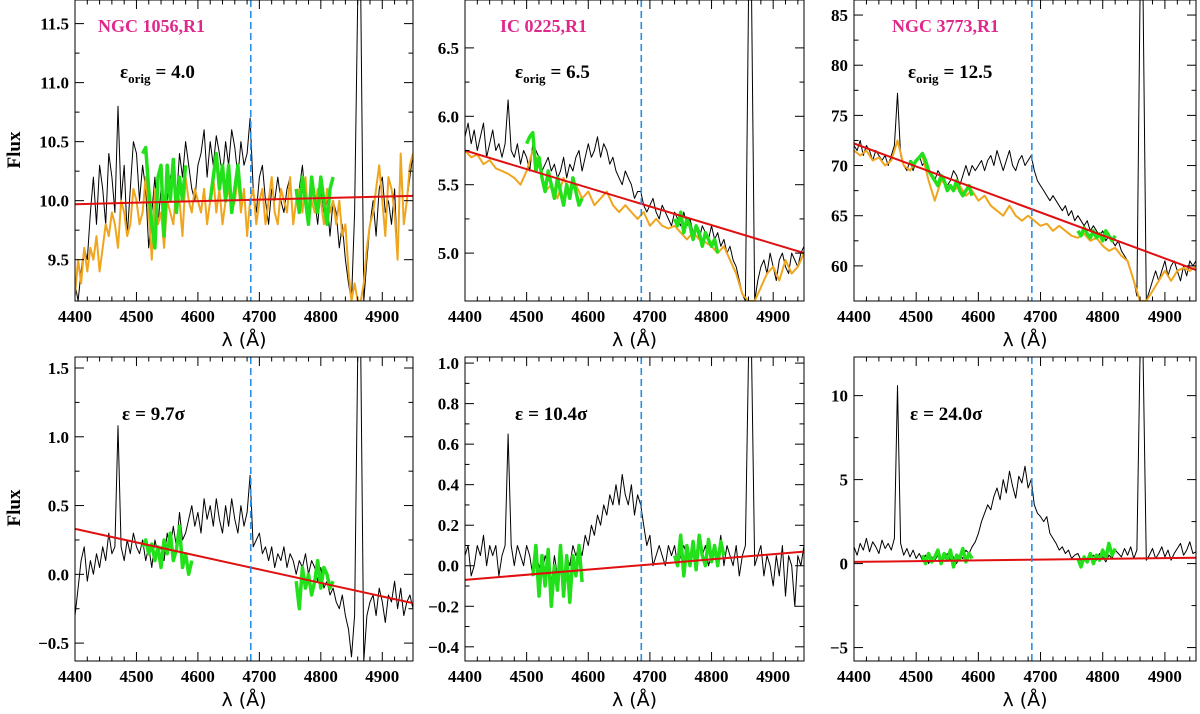 This screenshot has width=1200, height=714. Describe the element at coordinates (448, 404) in the screenshot. I see `y-tick-label: 0.8` at that location.